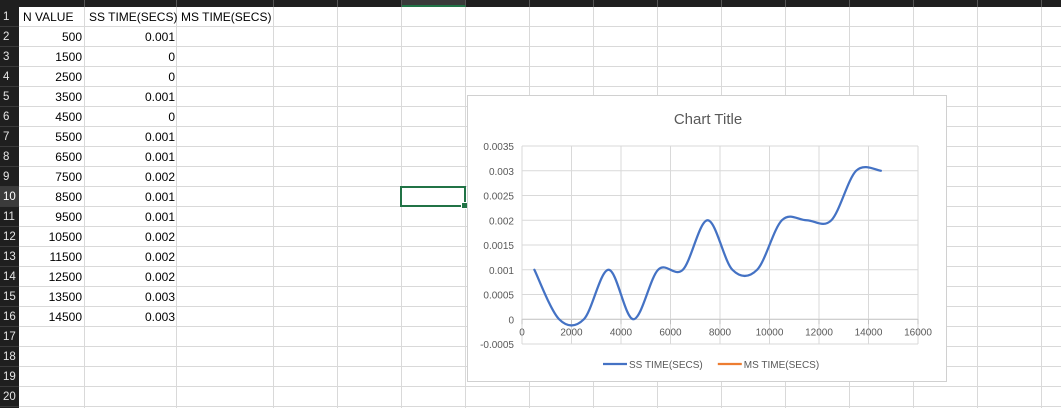 The height and width of the screenshot is (408, 1061). Describe the element at coordinates (9, 297) in the screenshot. I see `row-header-15: 15` at that location.